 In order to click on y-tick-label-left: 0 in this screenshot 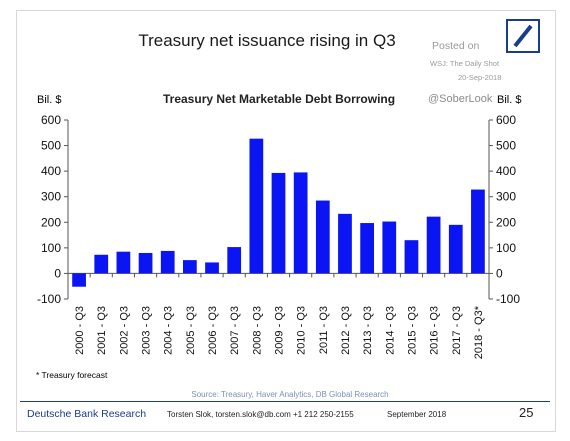, I will do `click(57, 273)`.